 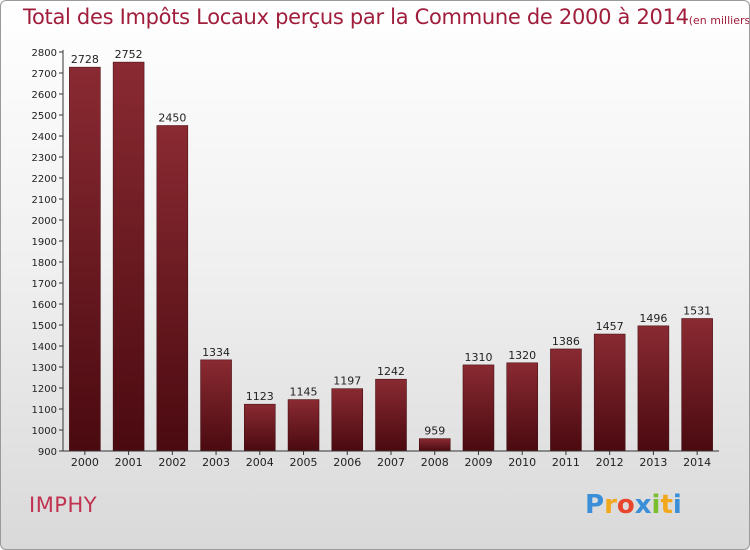 I want to click on data-label-2010: 1320, so click(x=522, y=355).